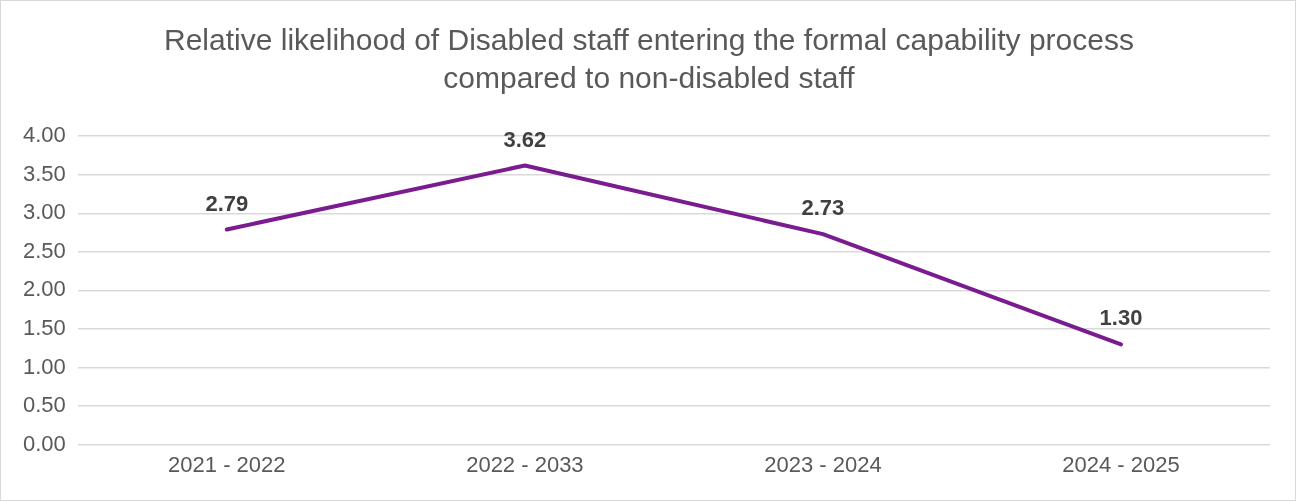 The height and width of the screenshot is (501, 1296). Describe the element at coordinates (1121, 464) in the screenshot. I see `x-tick-label: 2024 - 2025` at that location.